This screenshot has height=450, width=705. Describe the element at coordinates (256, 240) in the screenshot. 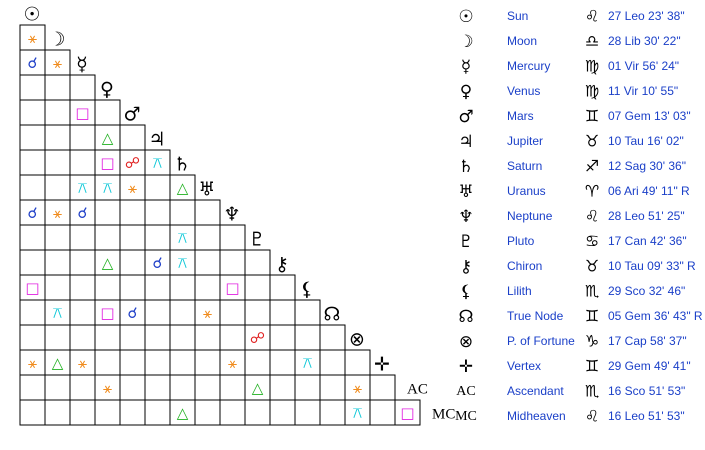

I see `diagonal-glyph: ♇` at that location.